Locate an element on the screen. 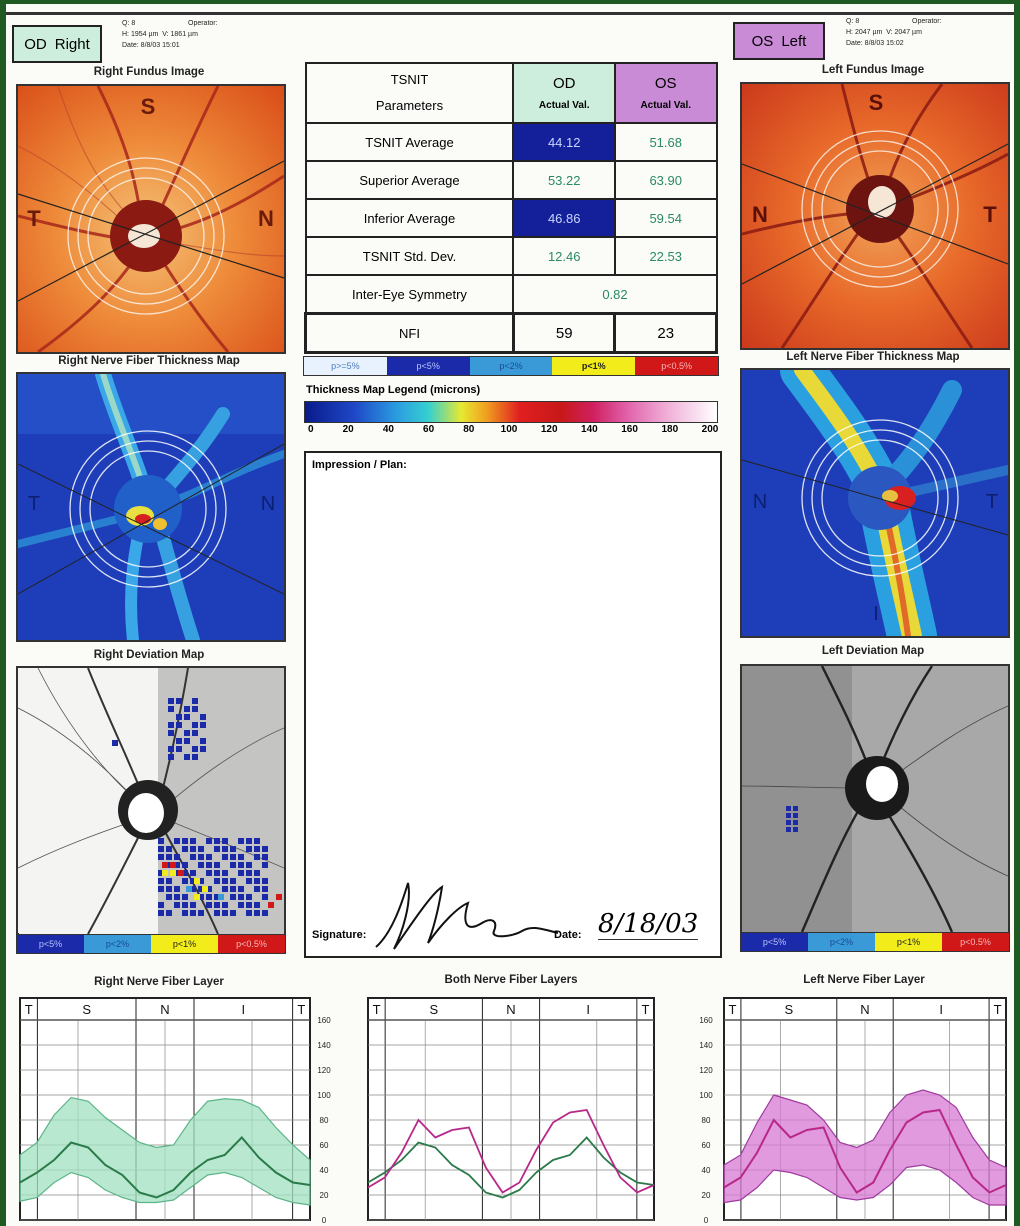 This screenshot has width=1020, height=1226. right-fundus-image: S T N is located at coordinates (151, 219).